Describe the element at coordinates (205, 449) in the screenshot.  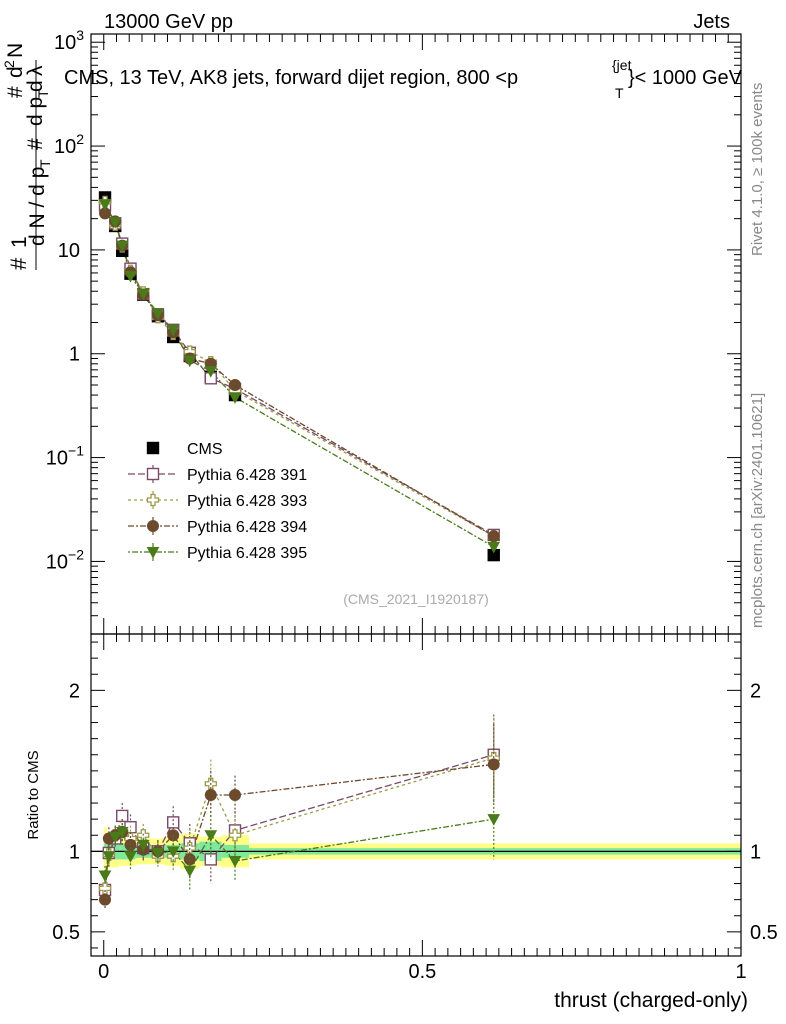
I see `legend-label: CMS` at that location.